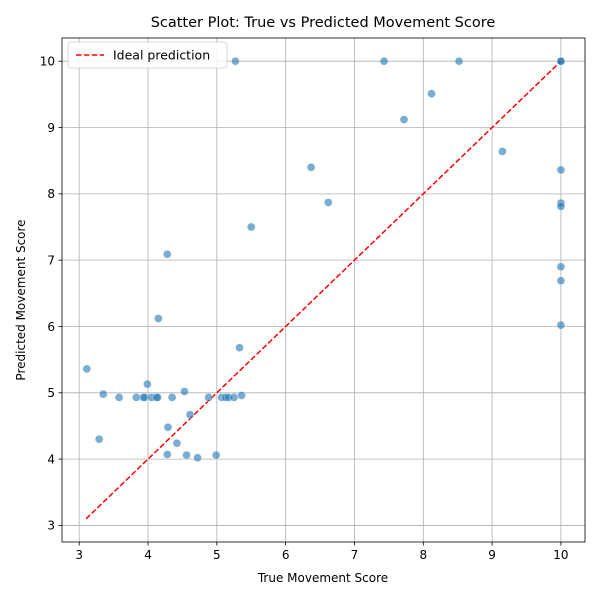 This screenshot has height=600, width=600. Describe the element at coordinates (161, 55) in the screenshot. I see `legend-label-ideal-prediction: Ideal prediction` at that location.